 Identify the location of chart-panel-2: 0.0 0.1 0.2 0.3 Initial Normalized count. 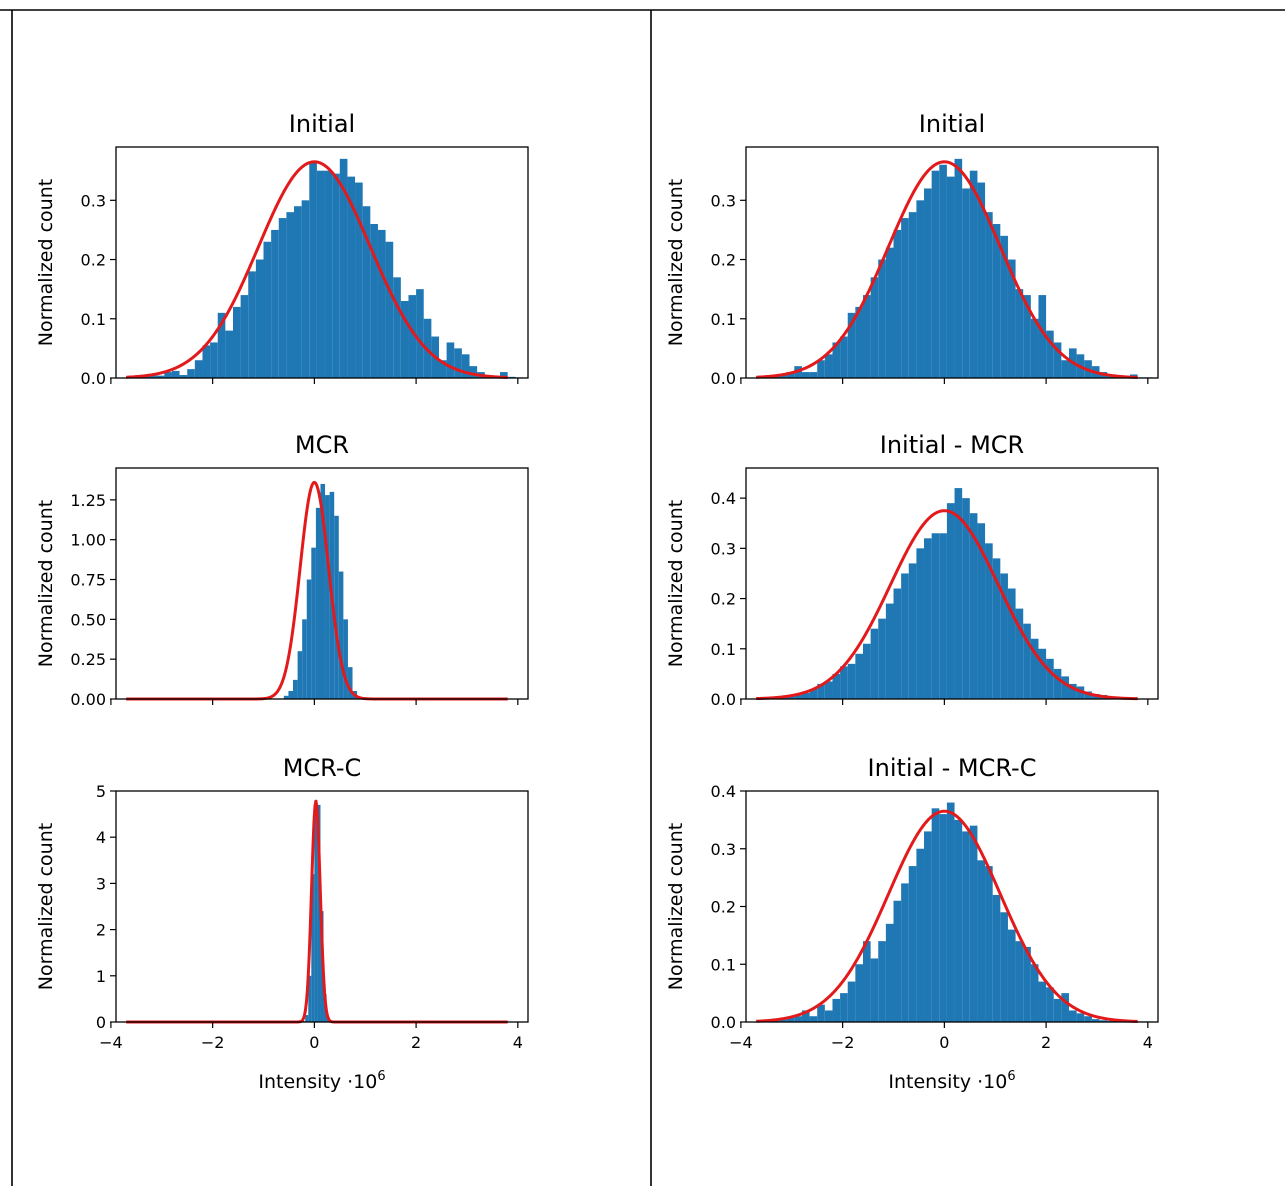
(912, 249).